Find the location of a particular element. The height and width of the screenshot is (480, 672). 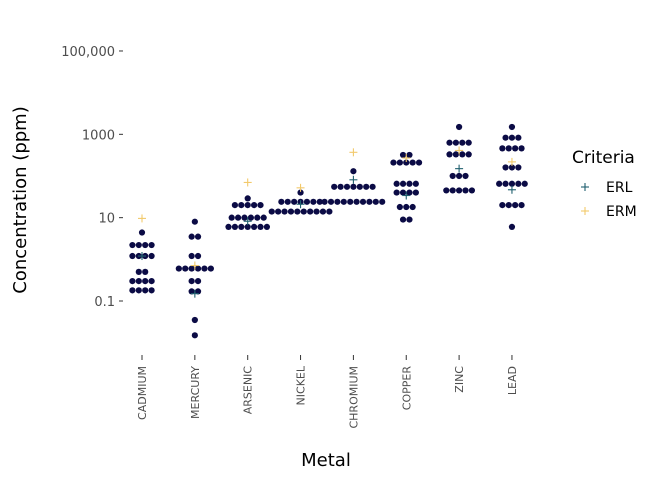

x-tick-label: CADMIUM is located at coordinates (142, 393).